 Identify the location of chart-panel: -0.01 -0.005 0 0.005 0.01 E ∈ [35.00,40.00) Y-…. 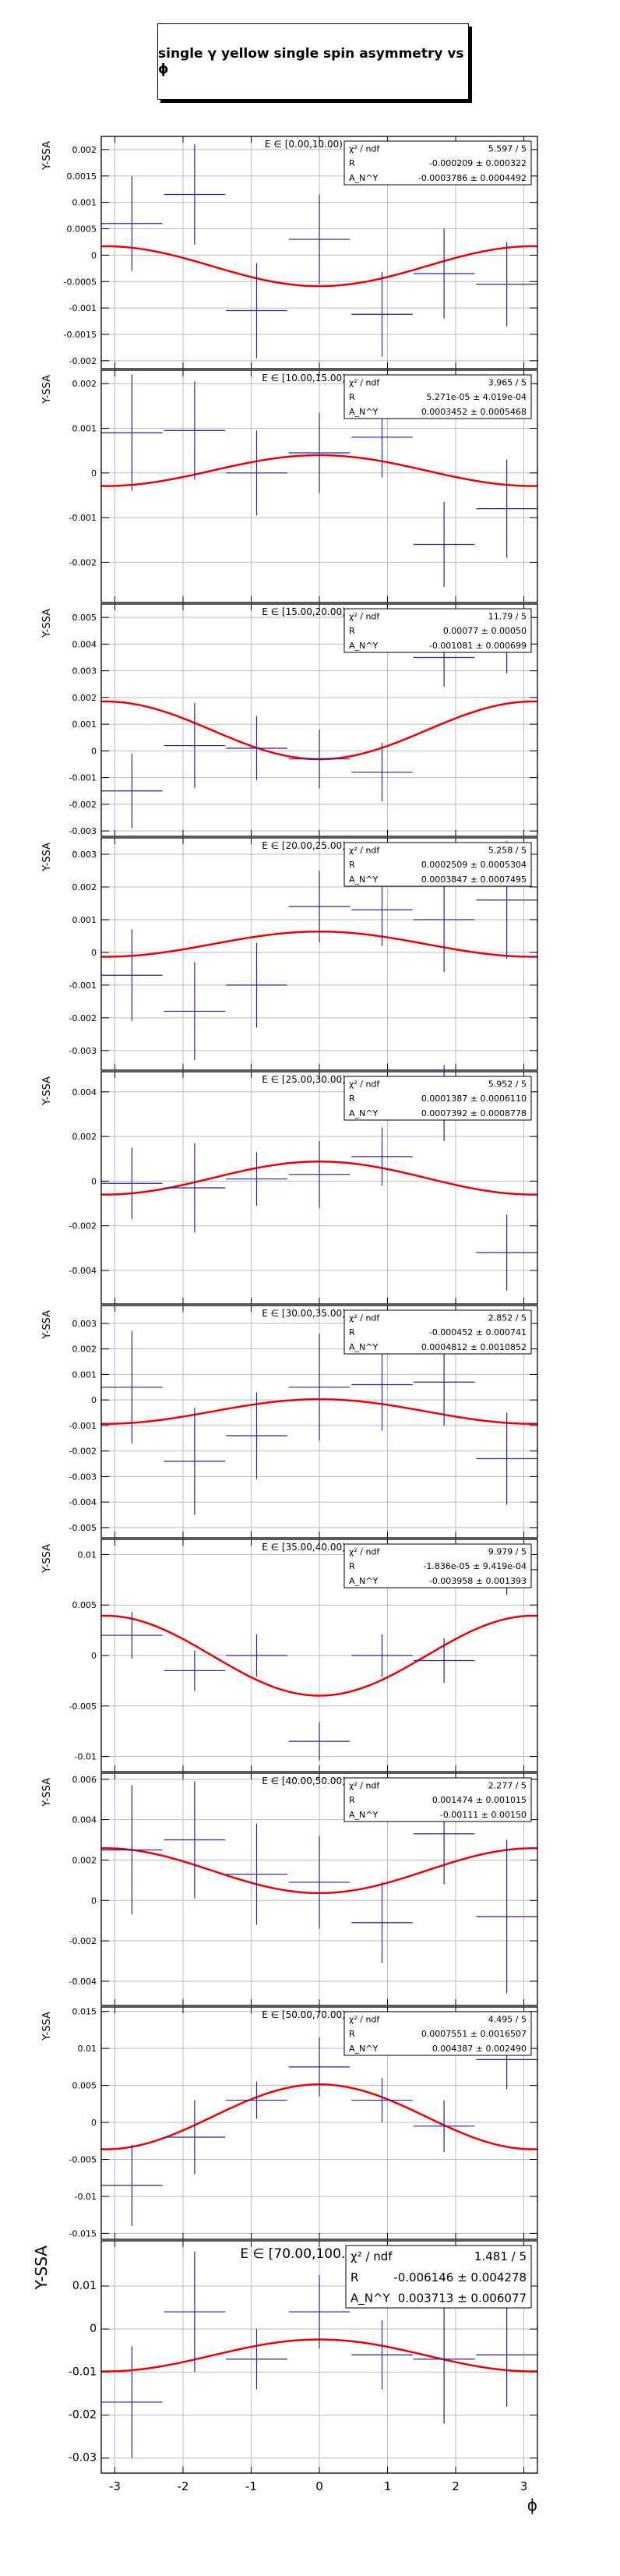
(289, 1655).